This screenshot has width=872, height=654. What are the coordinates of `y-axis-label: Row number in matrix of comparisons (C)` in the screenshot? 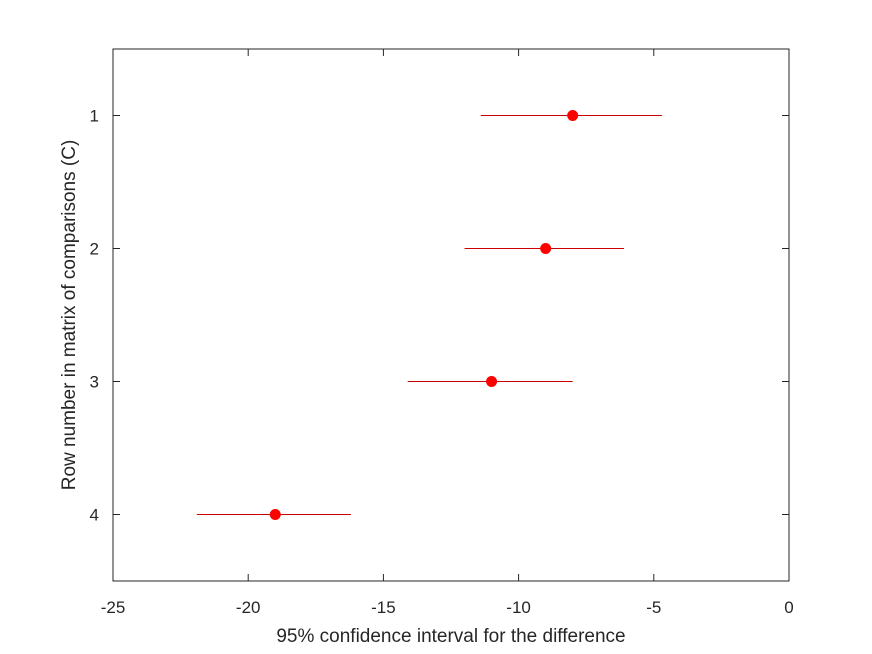 It's located at (69, 315).